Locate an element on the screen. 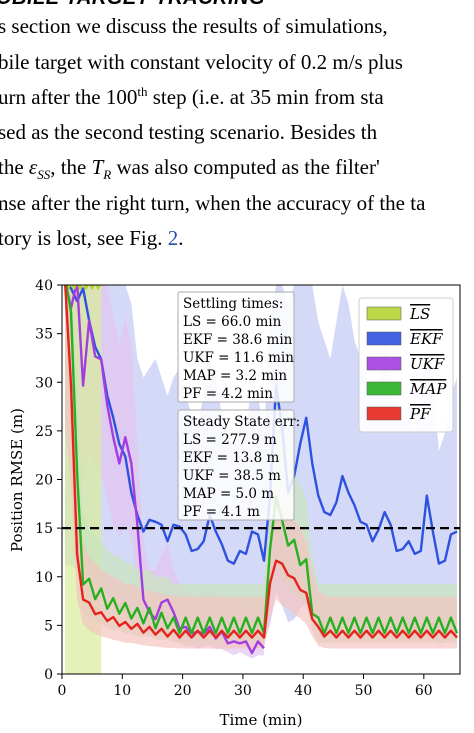 Image resolution: width=474 pixels, height=733 pixels. settling-line: EKF = 38.6 min is located at coordinates (238, 340).